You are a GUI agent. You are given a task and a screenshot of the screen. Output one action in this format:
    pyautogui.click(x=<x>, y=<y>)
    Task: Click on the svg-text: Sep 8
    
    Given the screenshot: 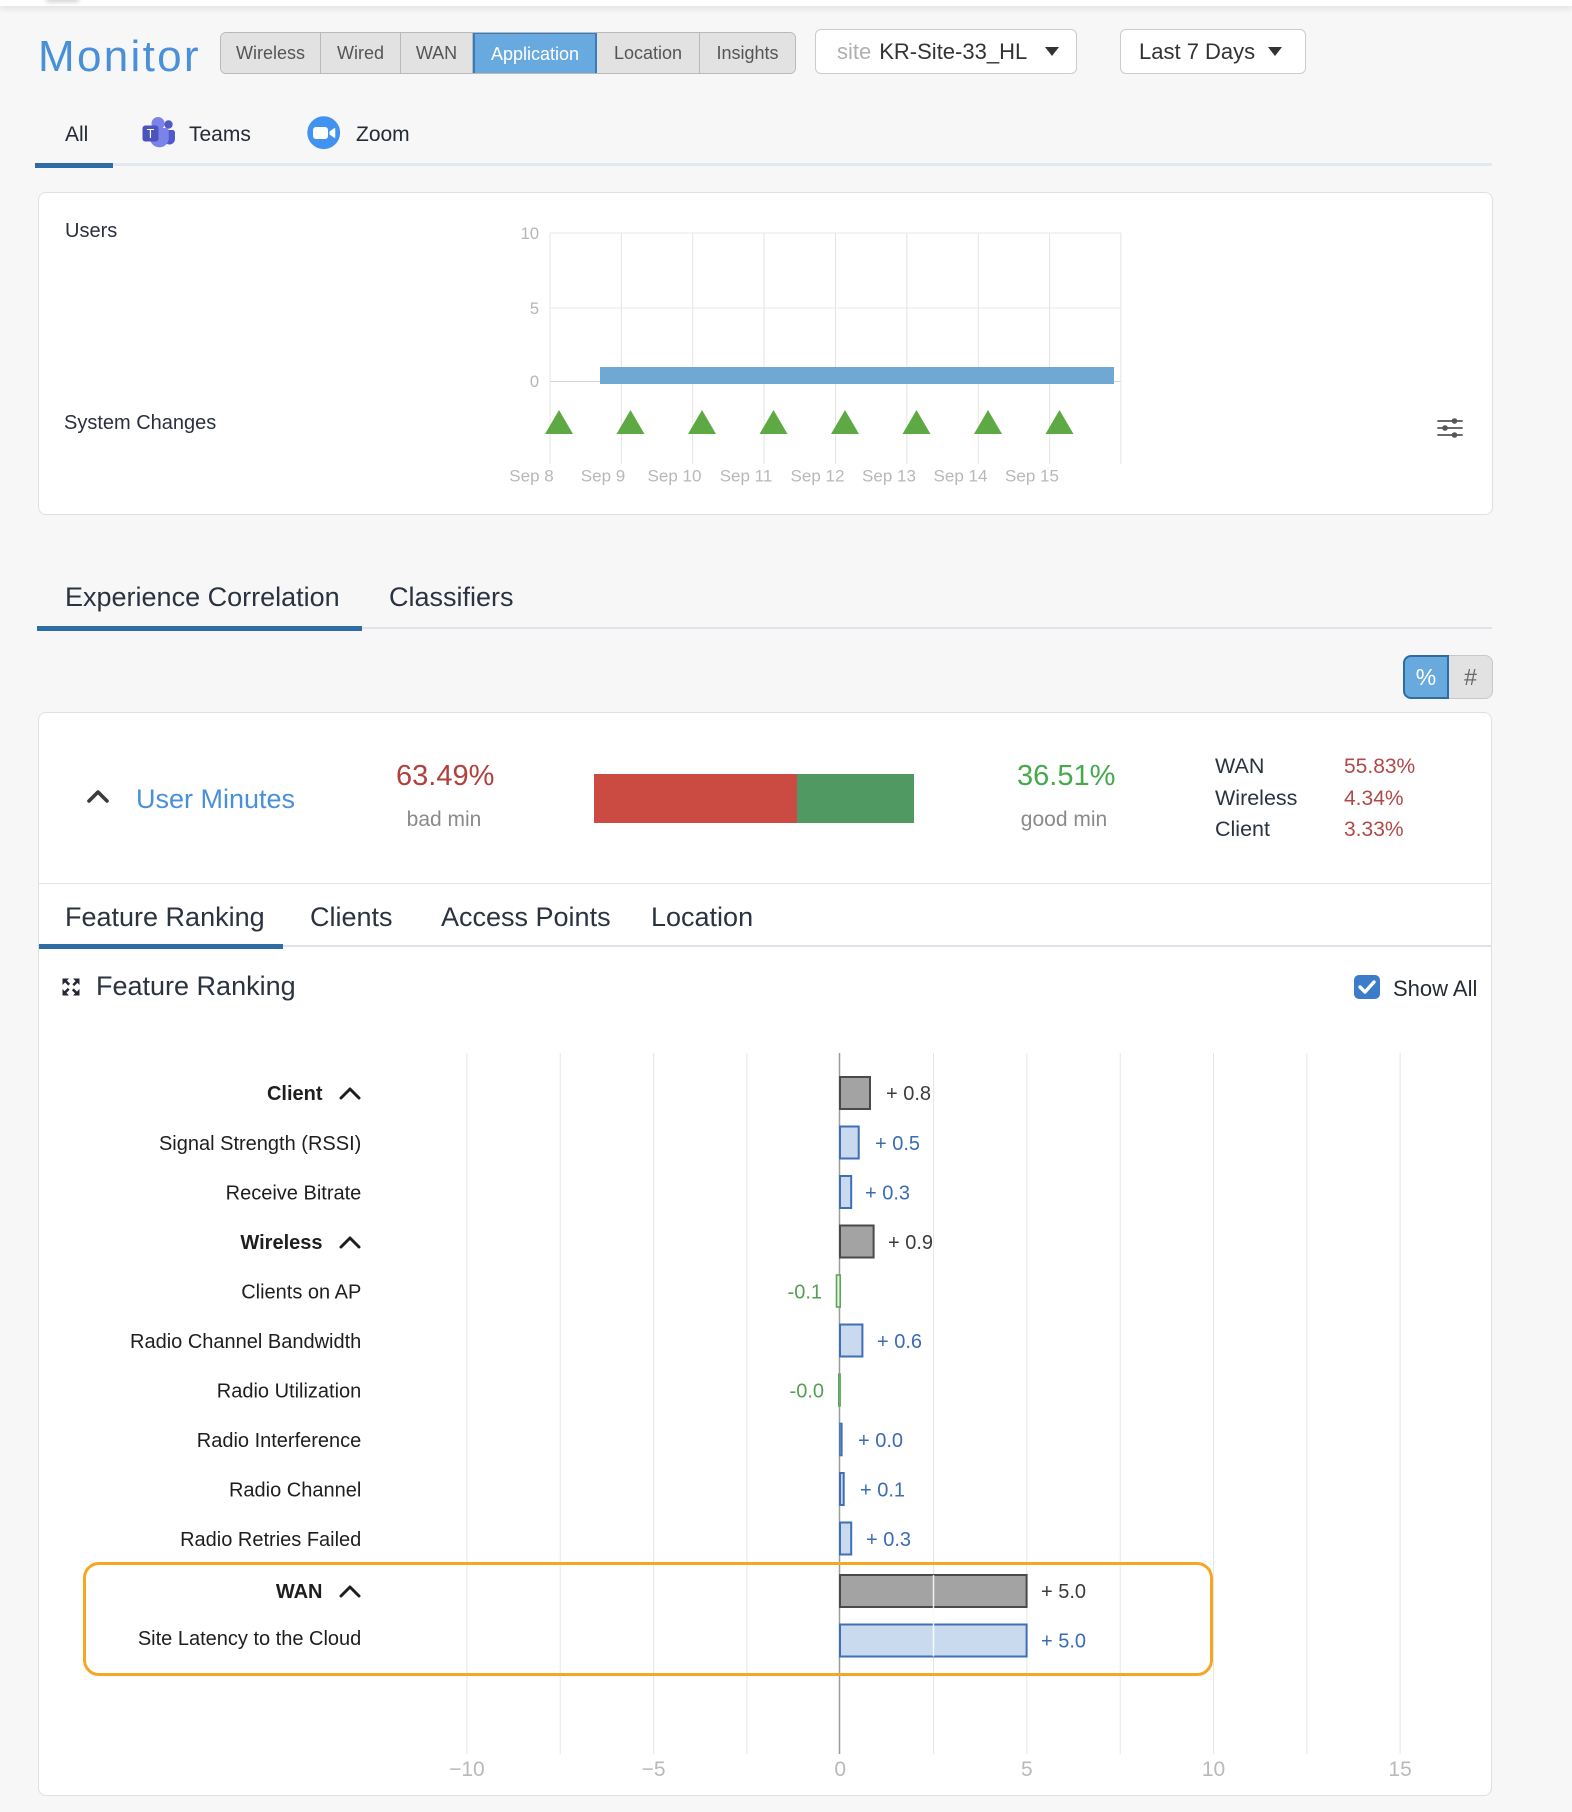 What is the action you would take?
    pyautogui.click(x=531, y=476)
    